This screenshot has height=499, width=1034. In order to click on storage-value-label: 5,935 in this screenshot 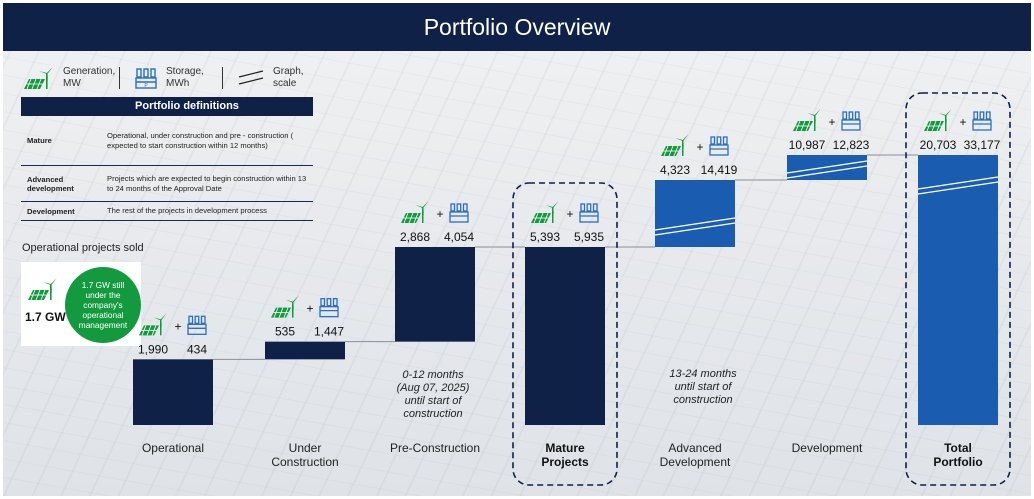, I will do `click(589, 237)`.